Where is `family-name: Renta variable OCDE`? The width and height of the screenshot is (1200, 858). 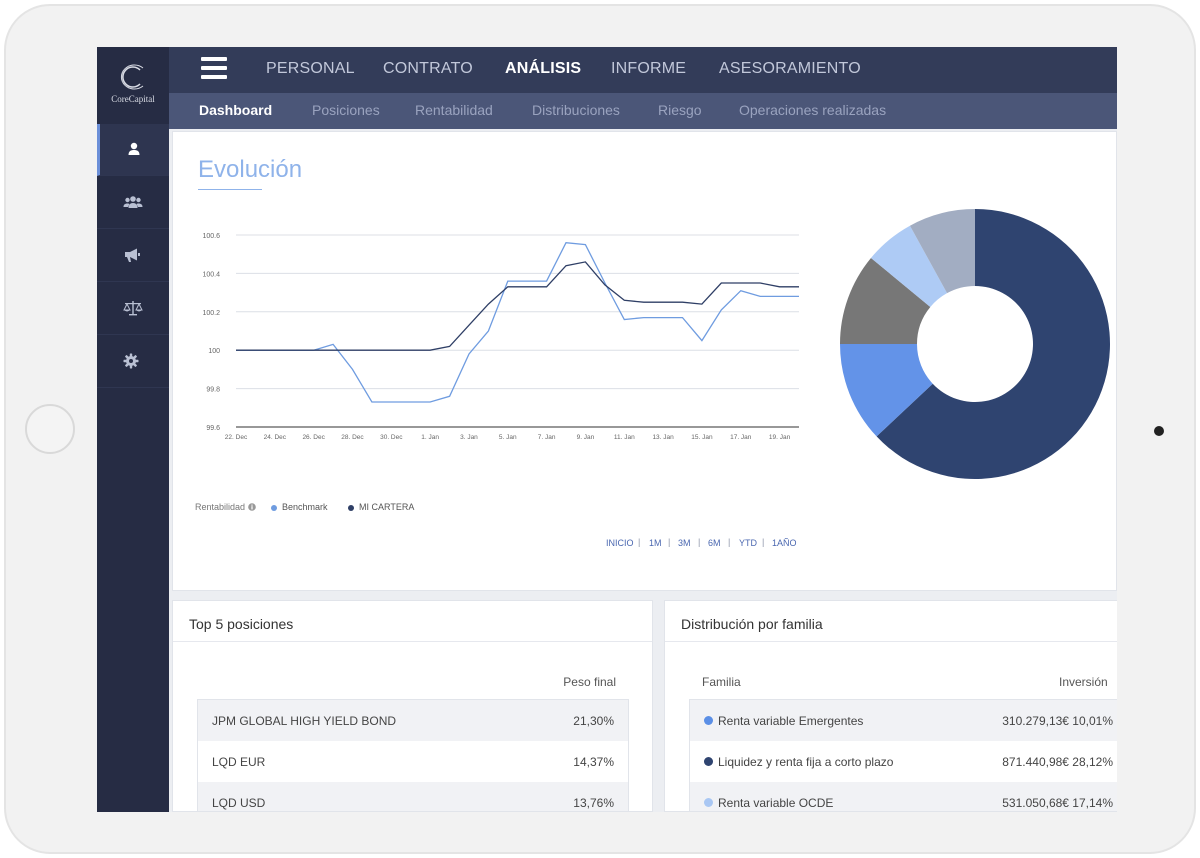
family-name: Renta variable OCDE is located at coordinates (776, 803).